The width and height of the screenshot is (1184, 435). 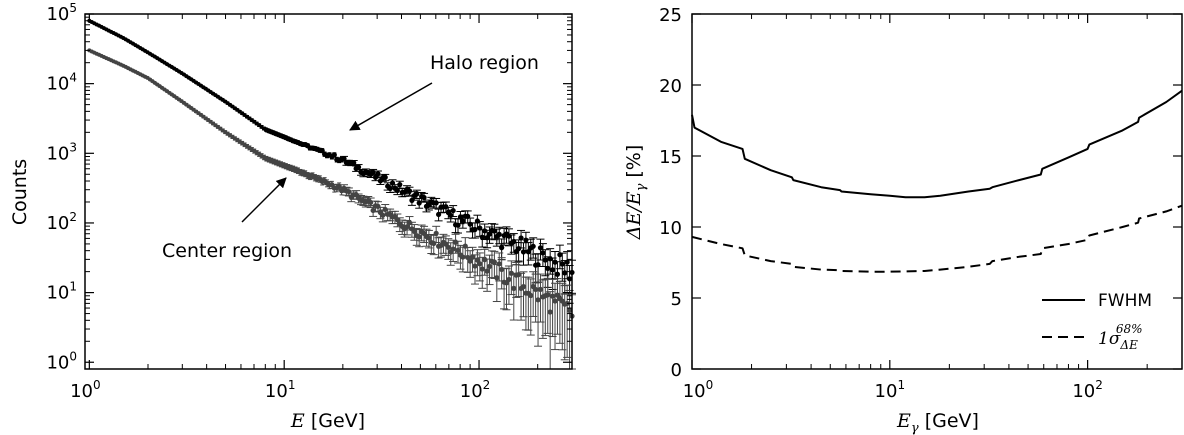 I want to click on annotation-center-label: Center region, so click(x=227, y=251).